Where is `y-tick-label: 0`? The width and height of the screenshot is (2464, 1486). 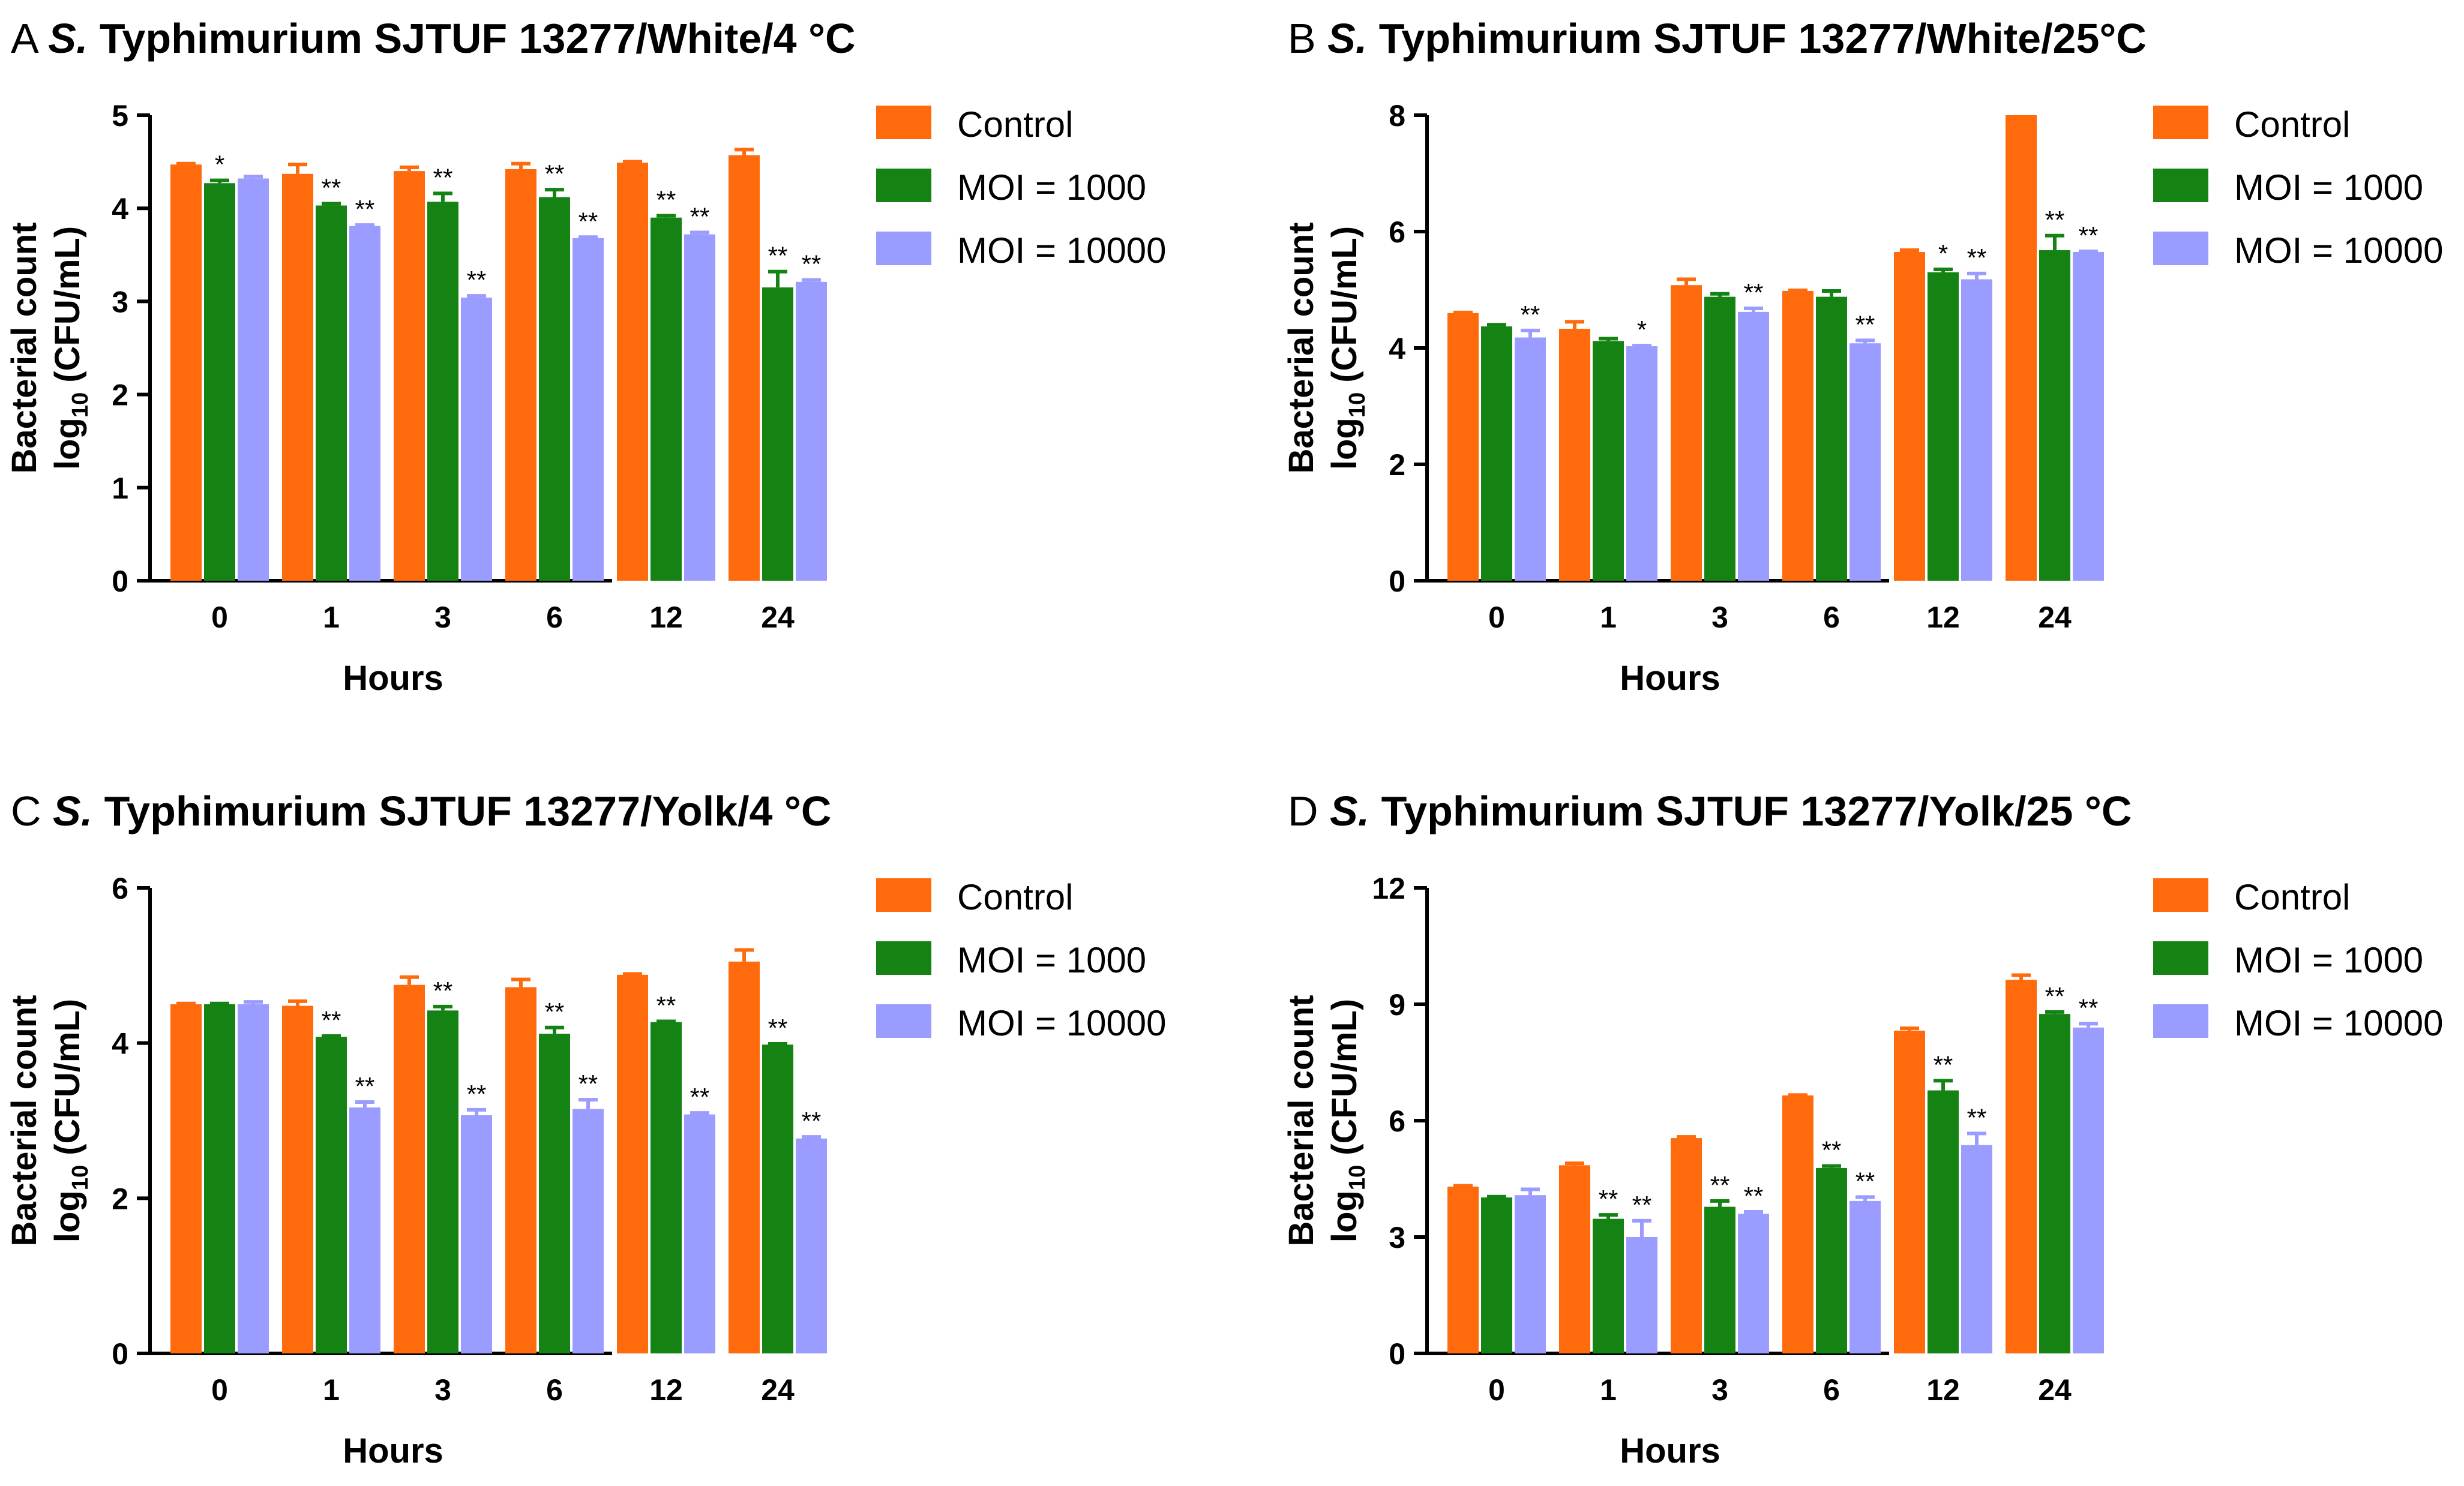
y-tick-label: 0 is located at coordinates (120, 1354).